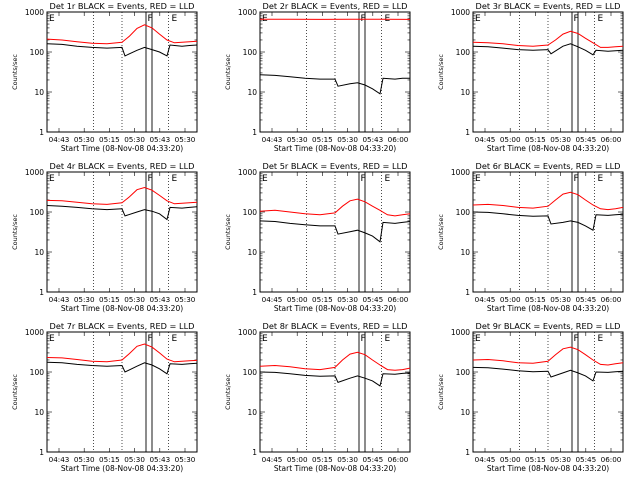  What do you see at coordinates (335, 6) in the screenshot?
I see `panel-title: Det 2r BLACK = Events, RED = LLD` at bounding box center [335, 6].